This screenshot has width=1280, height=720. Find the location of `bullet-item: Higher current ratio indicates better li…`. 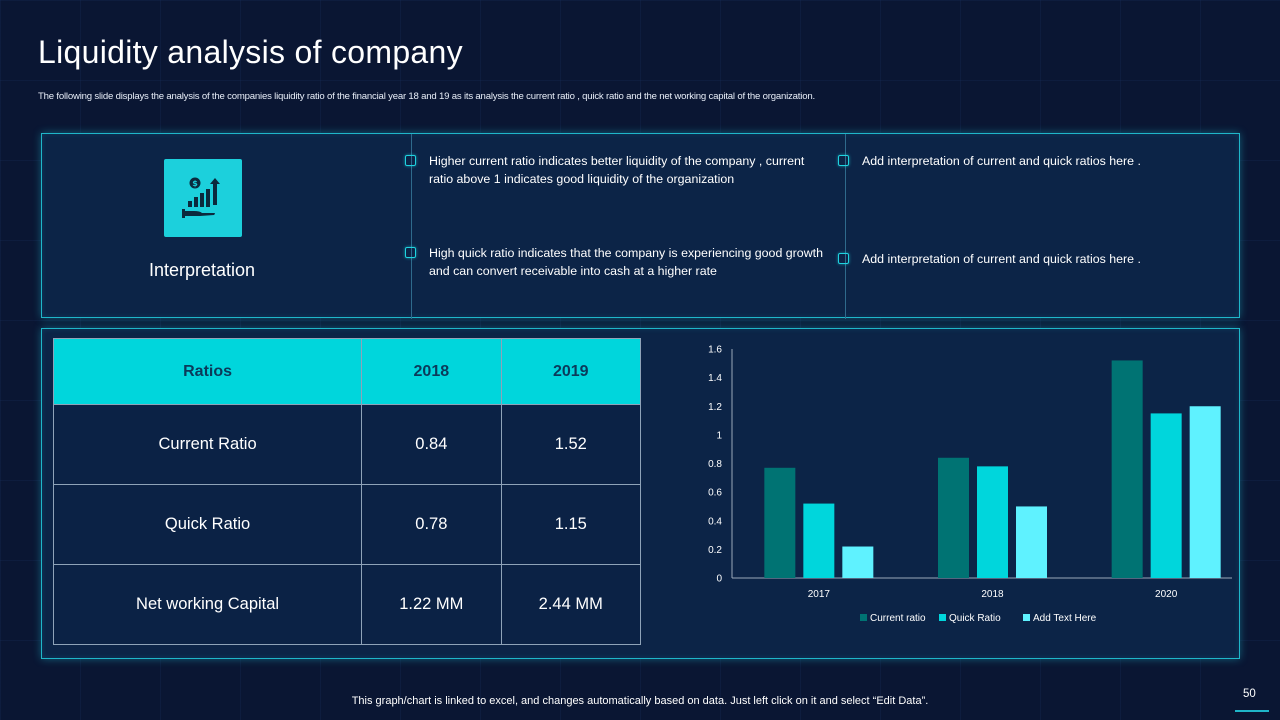

bullet-item: Higher current ratio indicates better li… is located at coordinates (615, 170).